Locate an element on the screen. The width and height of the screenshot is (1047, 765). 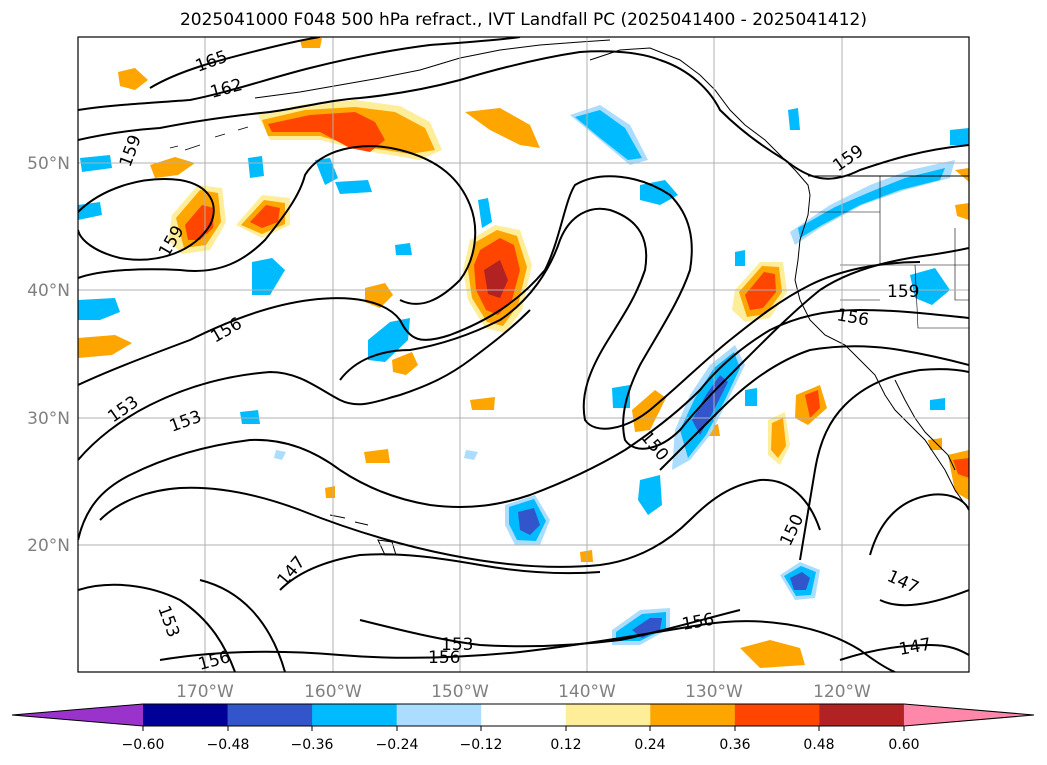
lon-label: 170°W is located at coordinates (205, 692).